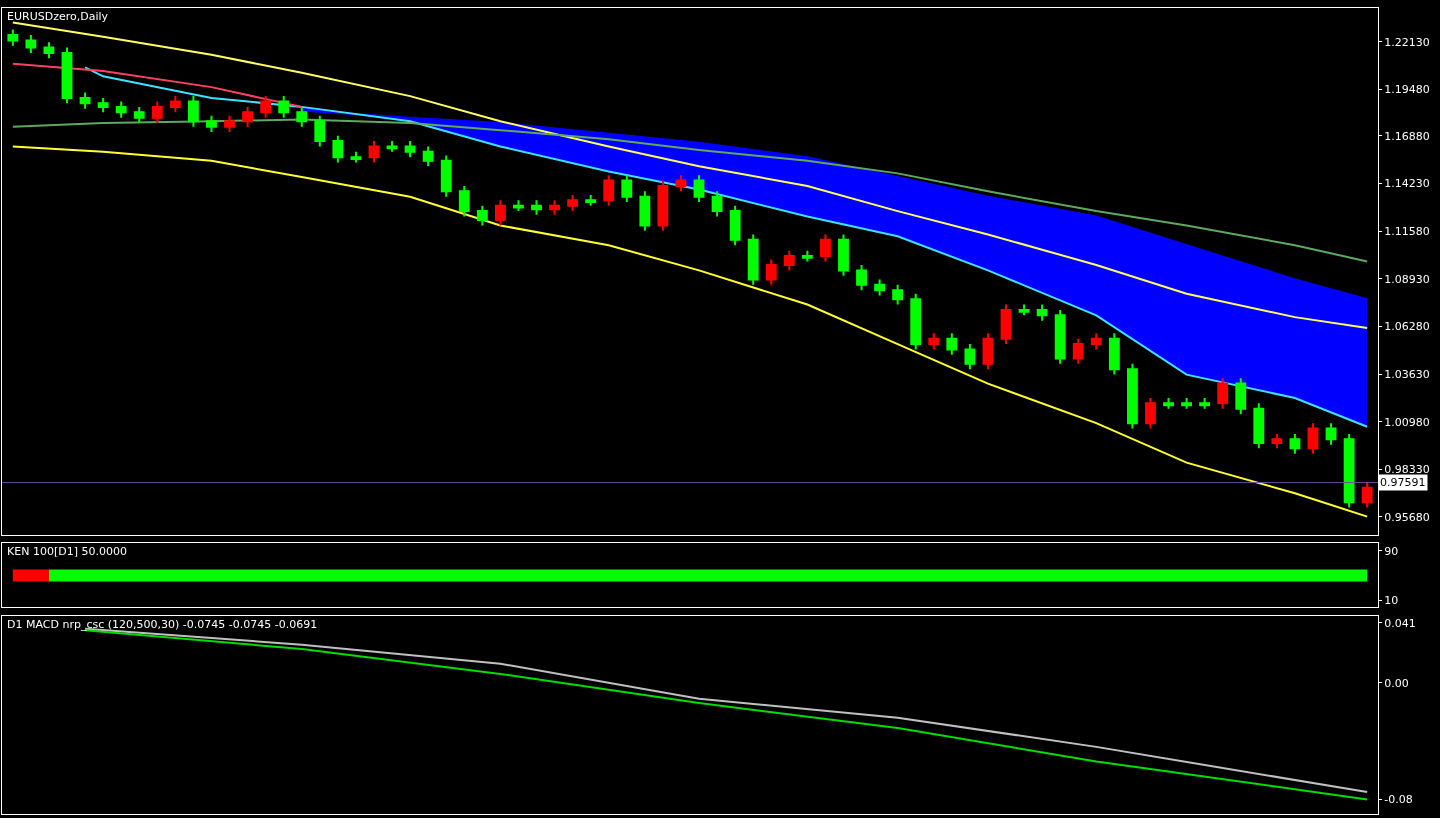 The width and height of the screenshot is (1440, 818). I want to click on chart-title: EURUSDzero,Daily, so click(58, 16).